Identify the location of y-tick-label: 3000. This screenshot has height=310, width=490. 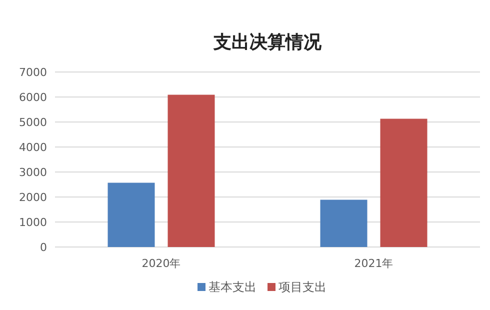
(33, 172).